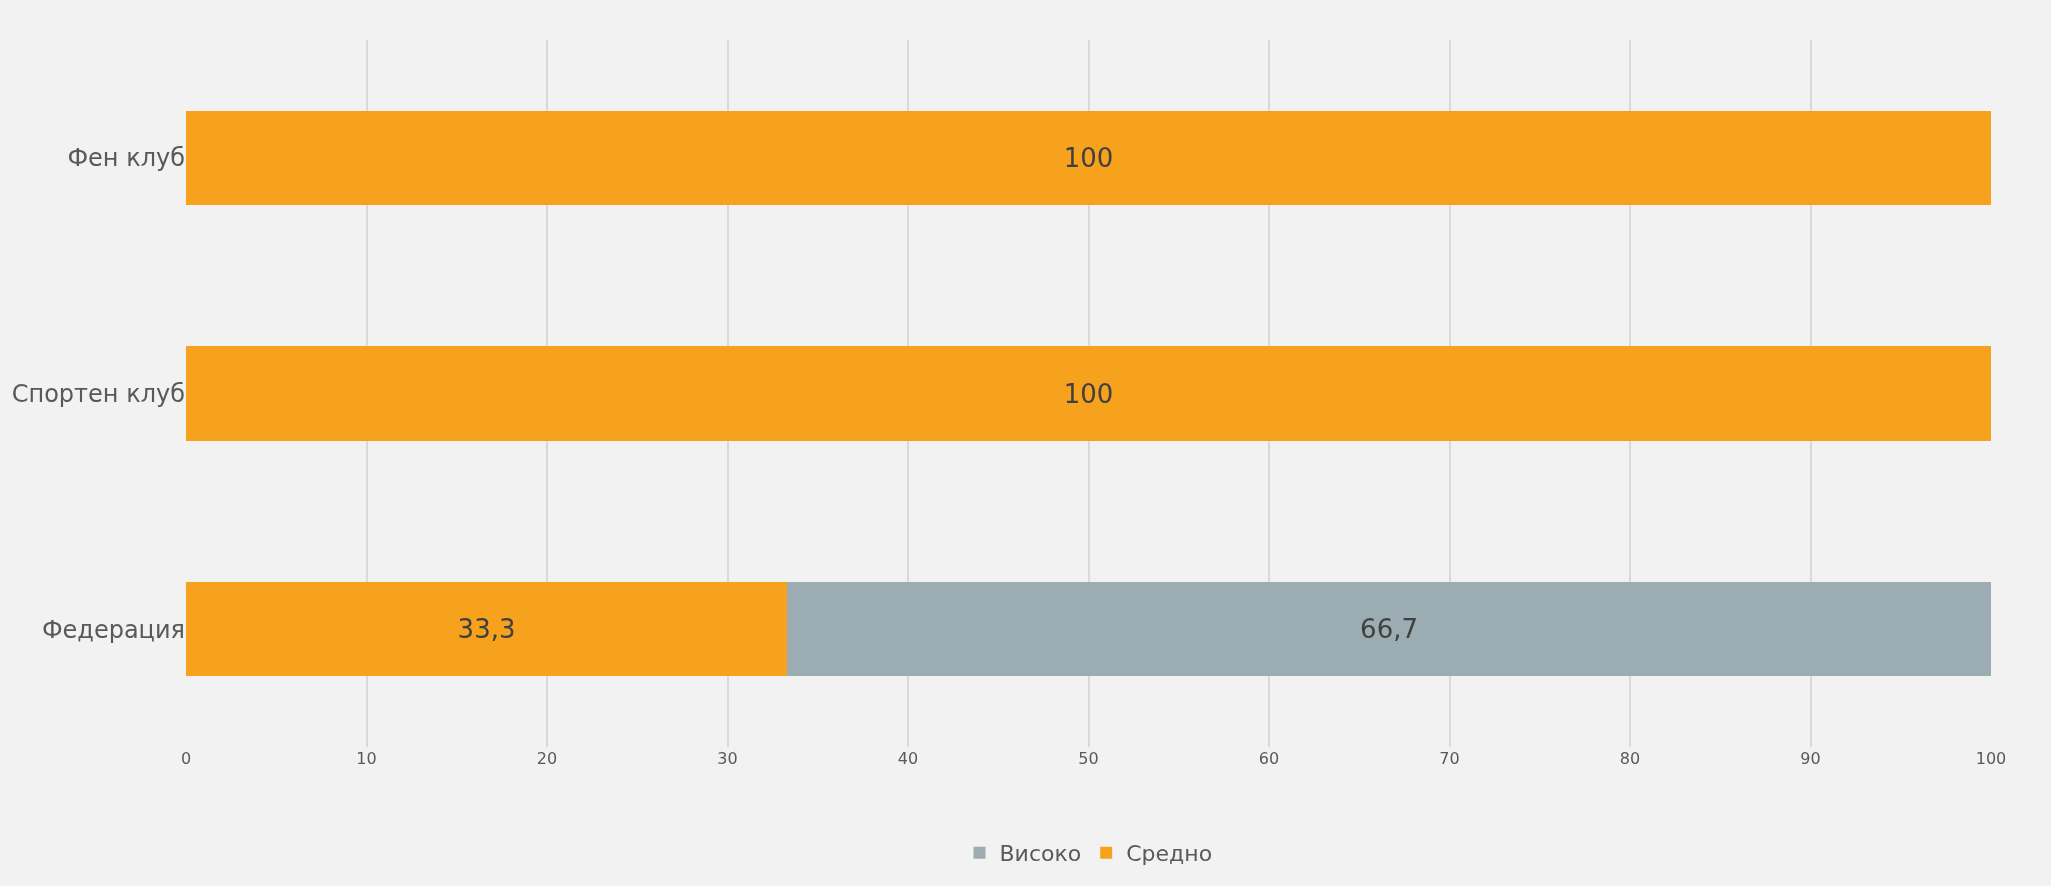 This screenshot has width=2051, height=886. What do you see at coordinates (1810, 758) in the screenshot?
I see `x-tick-label: 90` at bounding box center [1810, 758].